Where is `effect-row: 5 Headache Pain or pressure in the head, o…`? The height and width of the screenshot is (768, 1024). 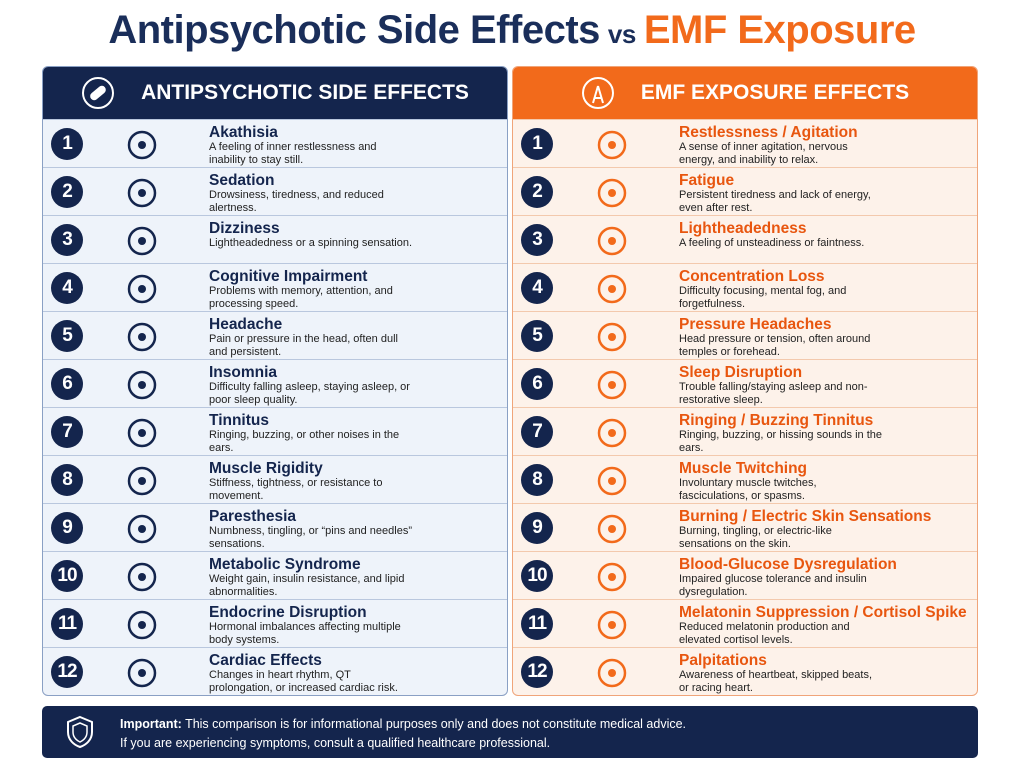 effect-row: 5 Headache Pain or pressure in the head, o… is located at coordinates (275, 335).